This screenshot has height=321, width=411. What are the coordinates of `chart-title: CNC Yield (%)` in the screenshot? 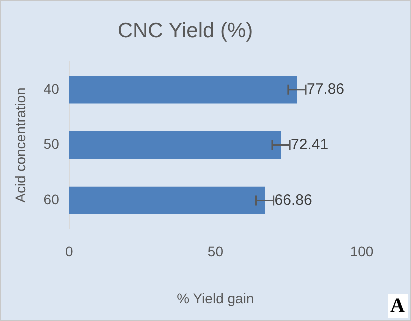 It's located at (186, 30).